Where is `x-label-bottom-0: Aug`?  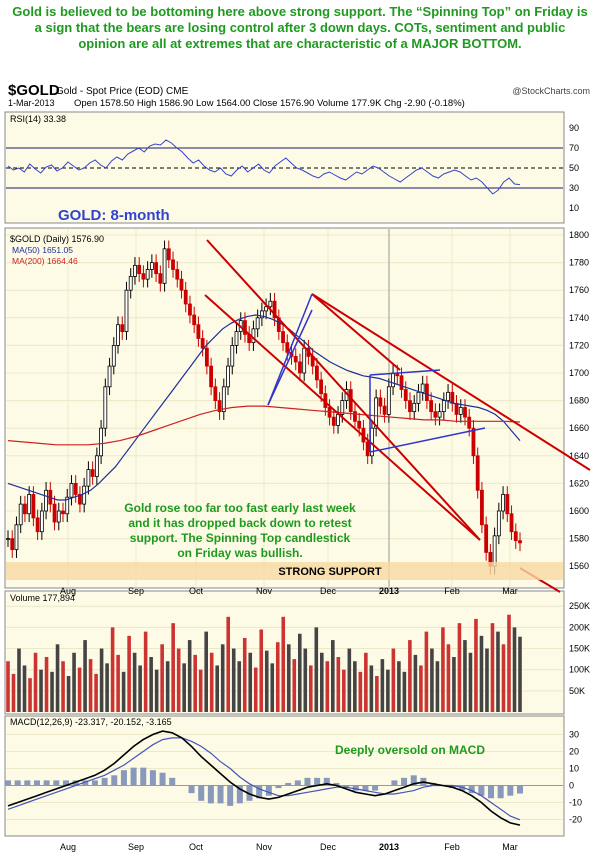 x-label-bottom-0: Aug is located at coordinates (68, 847).